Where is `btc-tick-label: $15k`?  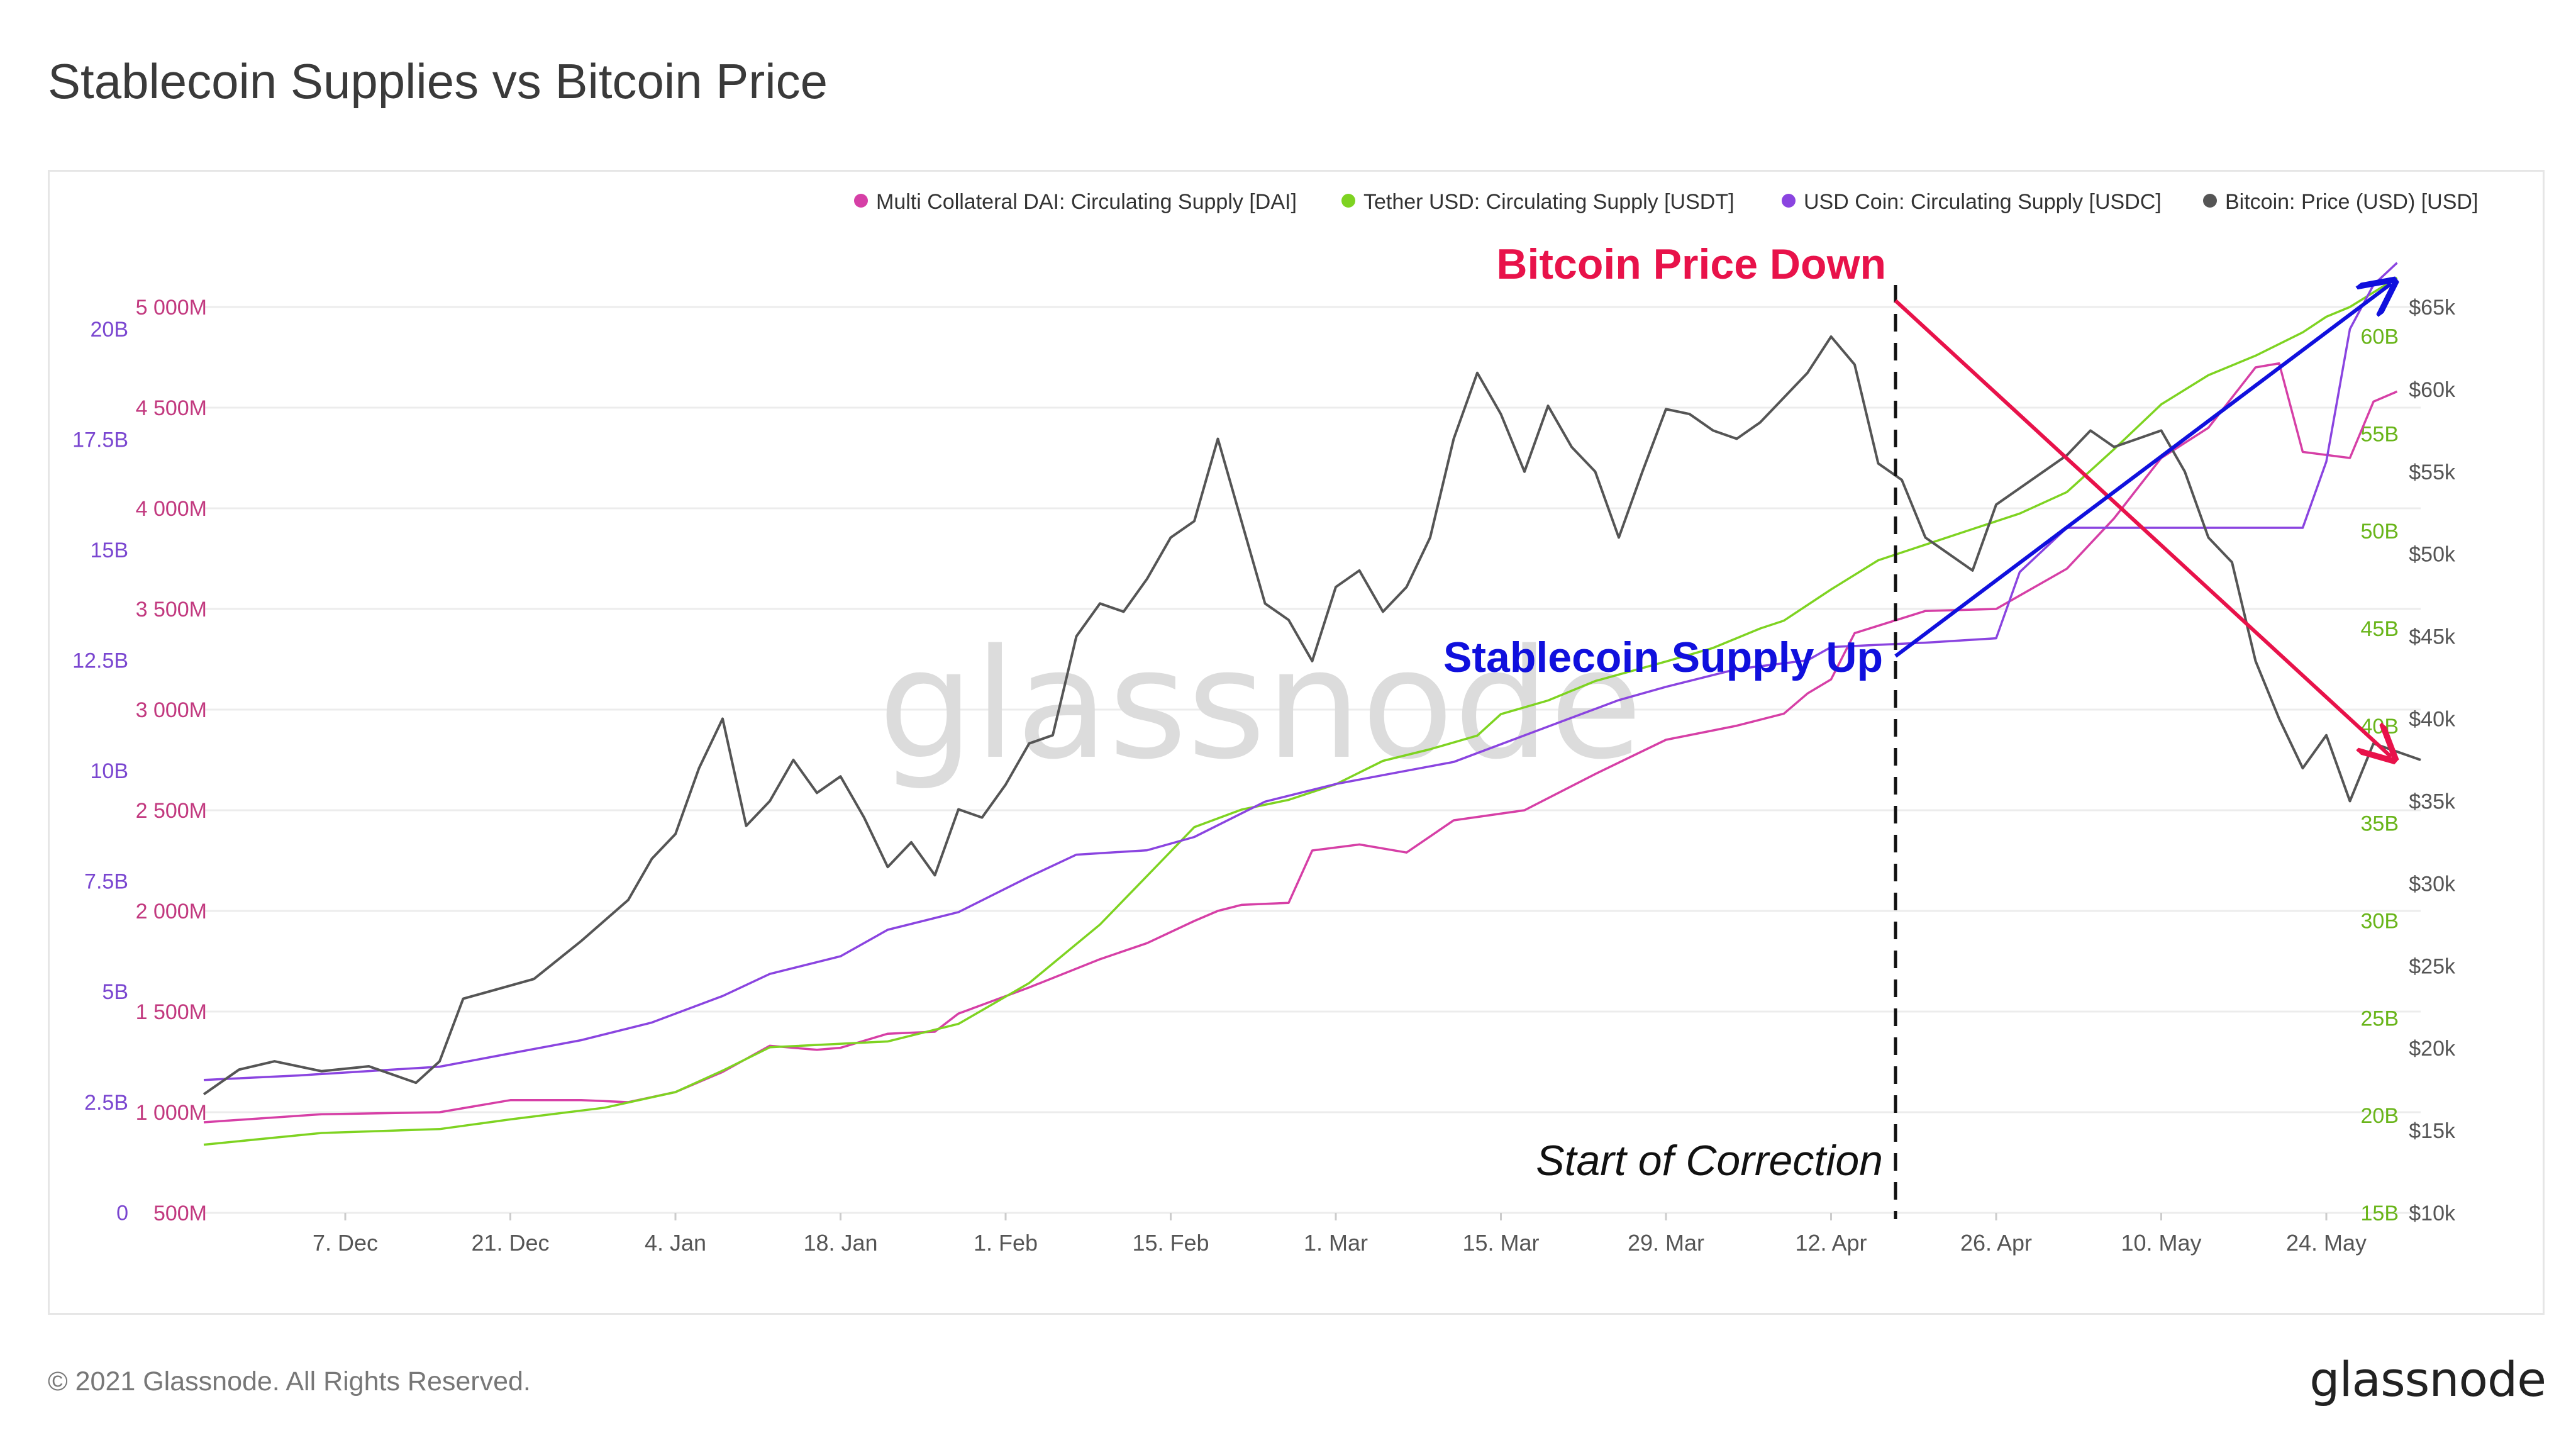
btc-tick-label: $15k is located at coordinates (2432, 1131).